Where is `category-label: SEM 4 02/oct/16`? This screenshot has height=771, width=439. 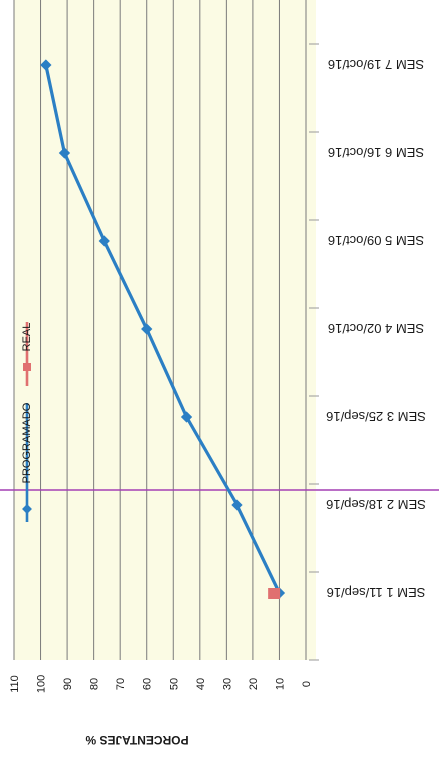
category-label: SEM 4 02/oct/16 is located at coordinates (376, 328).